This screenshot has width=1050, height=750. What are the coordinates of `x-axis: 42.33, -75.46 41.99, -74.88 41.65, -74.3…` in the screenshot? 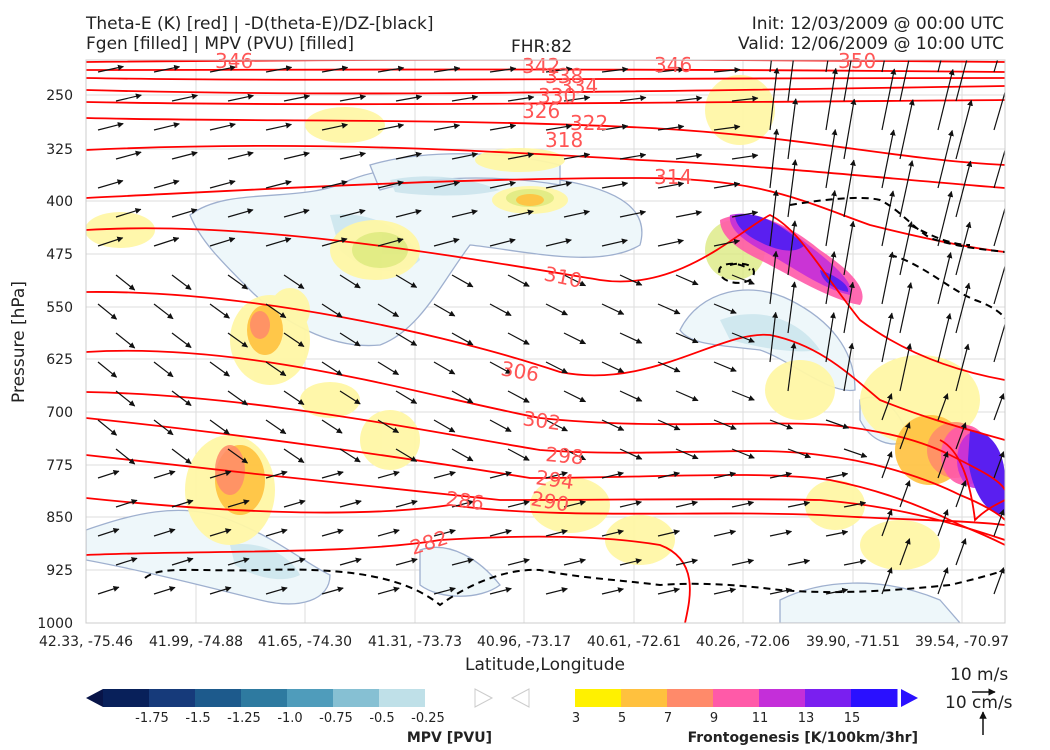 It's located at (524, 654).